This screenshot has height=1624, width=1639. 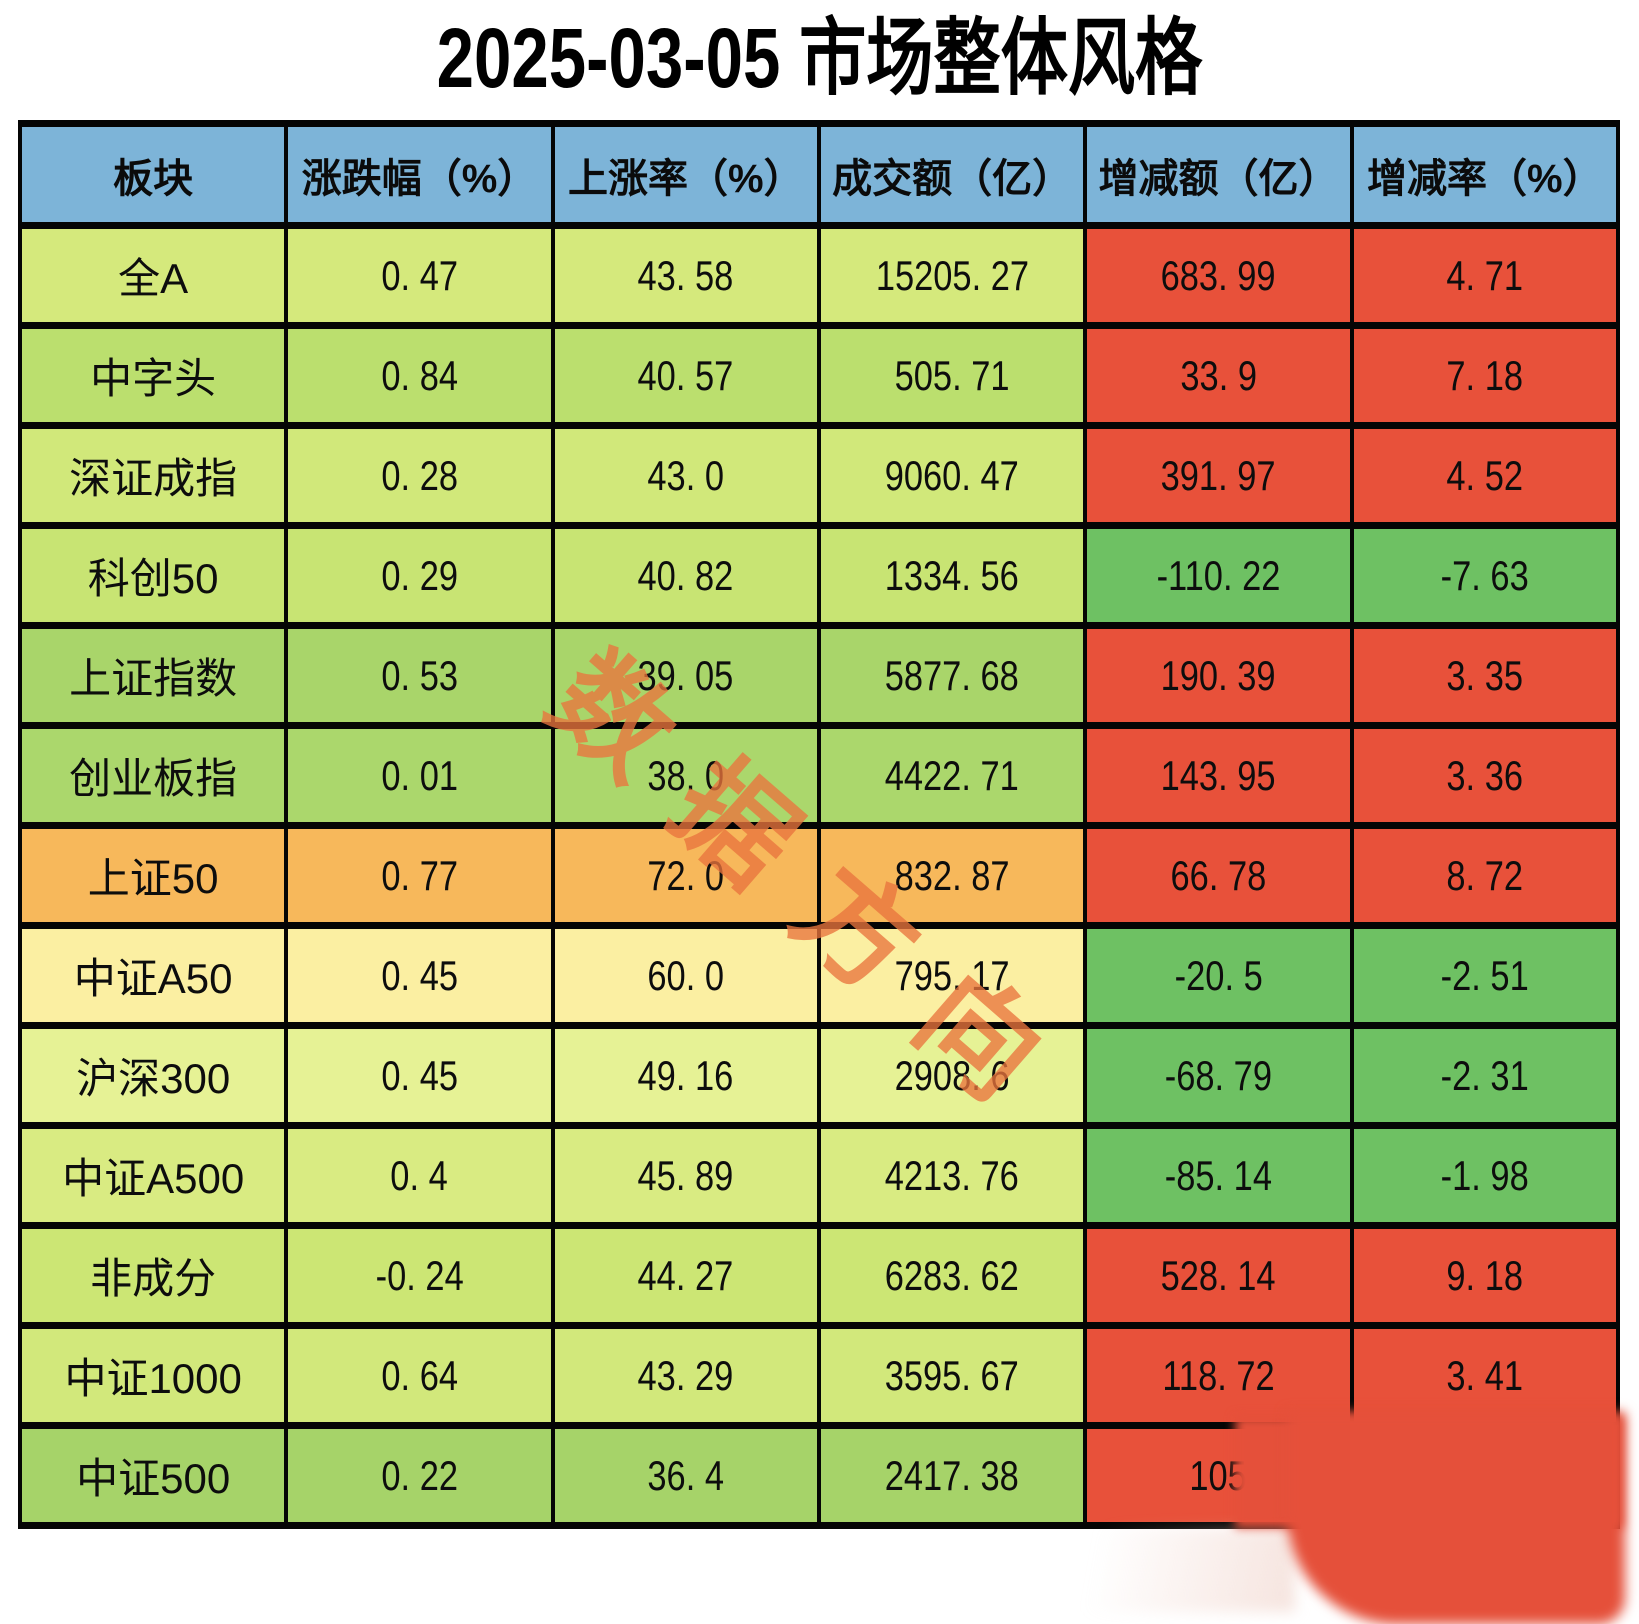 What do you see at coordinates (685, 1475) in the screenshot?
I see `cell-rise-rate: 36. 4` at bounding box center [685, 1475].